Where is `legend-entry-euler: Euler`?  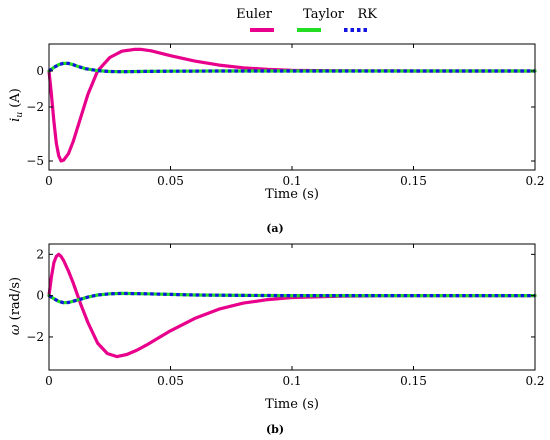 legend-entry-euler: Euler is located at coordinates (255, 19).